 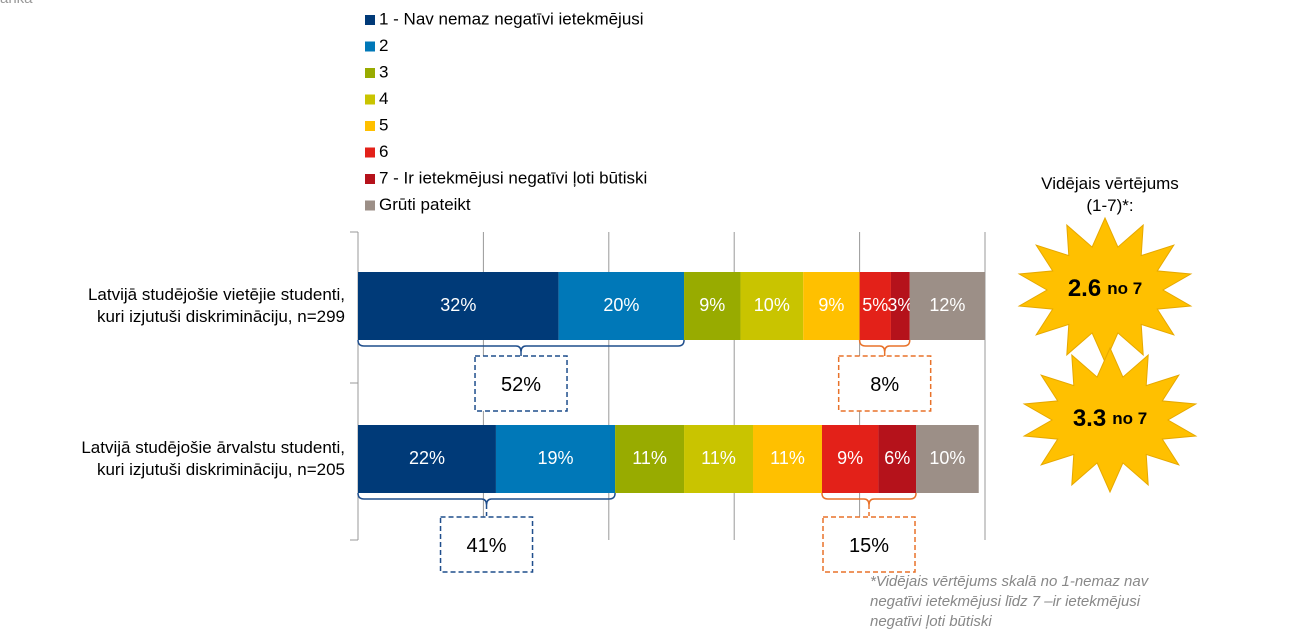 I want to click on data-label: 22%, so click(x=427, y=458).